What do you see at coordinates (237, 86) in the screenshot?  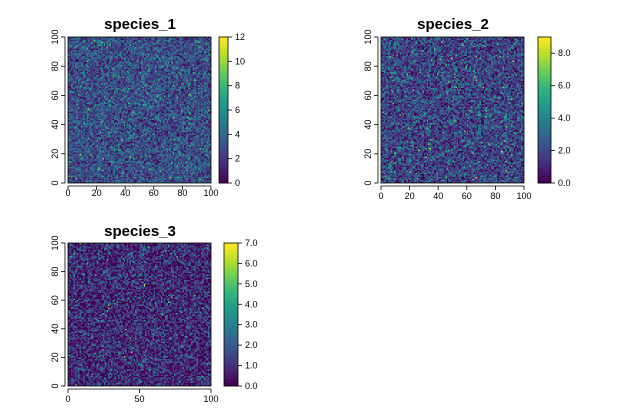 I see `colorbar-tick-label: 8` at bounding box center [237, 86].